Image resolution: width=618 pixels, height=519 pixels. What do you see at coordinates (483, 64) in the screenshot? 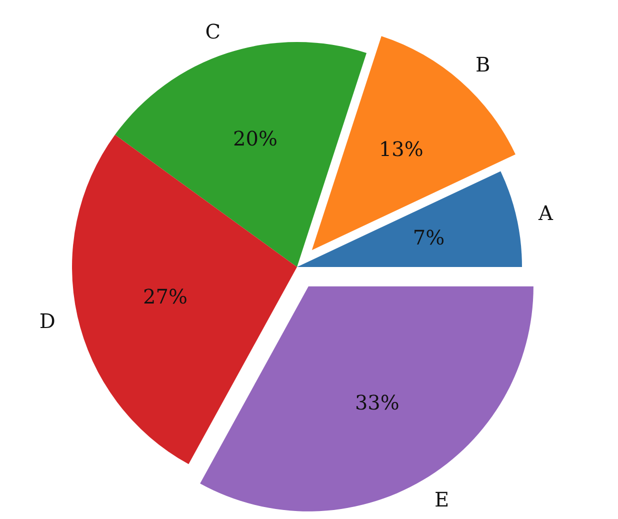
I see `slice-label: B` at bounding box center [483, 64].